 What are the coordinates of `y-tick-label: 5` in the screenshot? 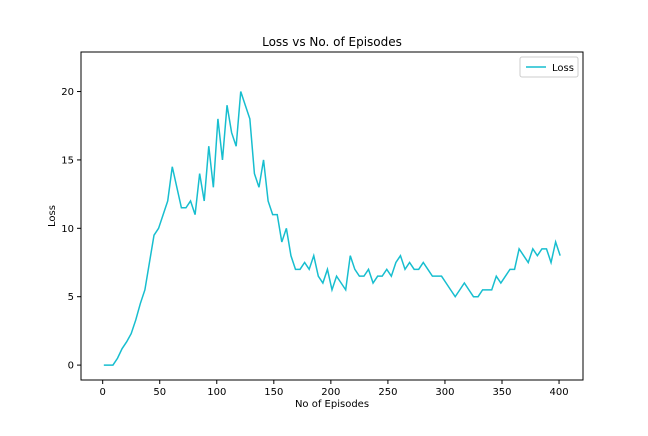 It's located at (71, 297).